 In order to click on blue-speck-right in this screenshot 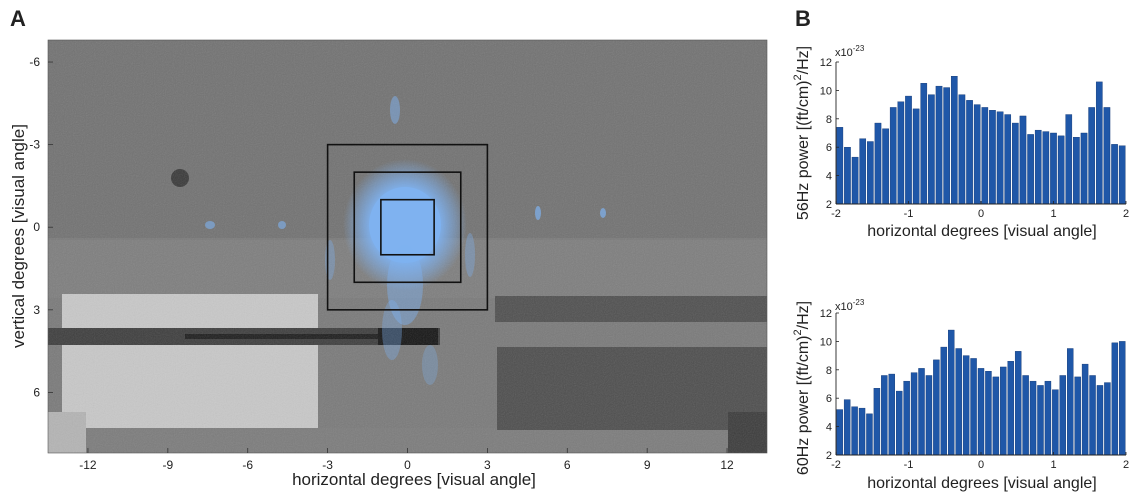, I will do `click(538, 213)`.